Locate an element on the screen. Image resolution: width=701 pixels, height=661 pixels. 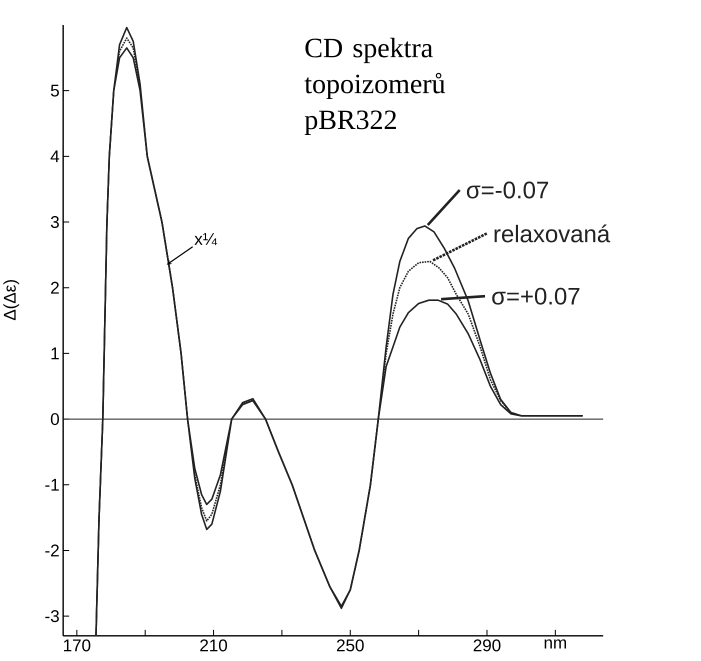
y-tick-label: -2 is located at coordinates (52, 550).